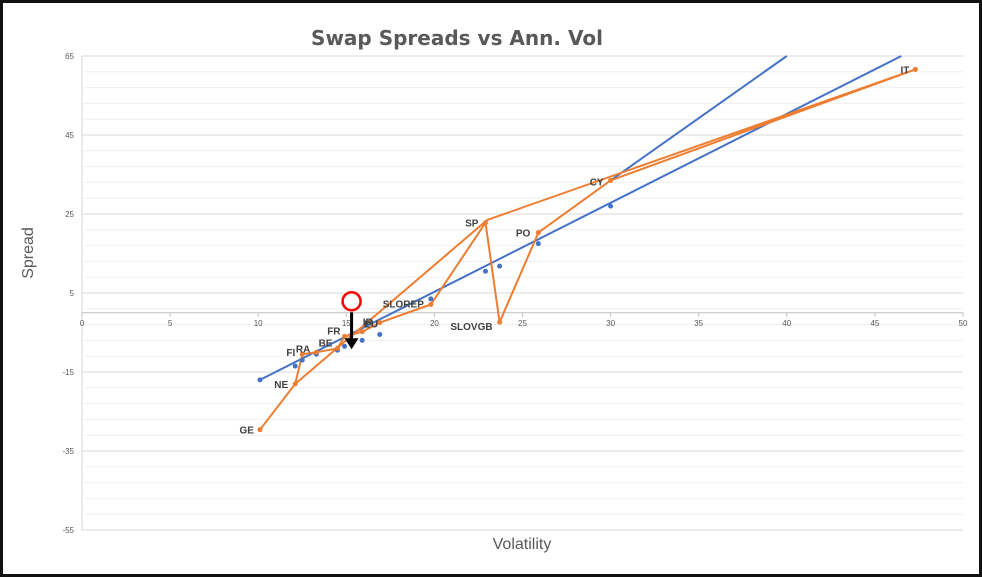  Describe the element at coordinates (69, 56) in the screenshot. I see `y-tick-label: 65` at that location.